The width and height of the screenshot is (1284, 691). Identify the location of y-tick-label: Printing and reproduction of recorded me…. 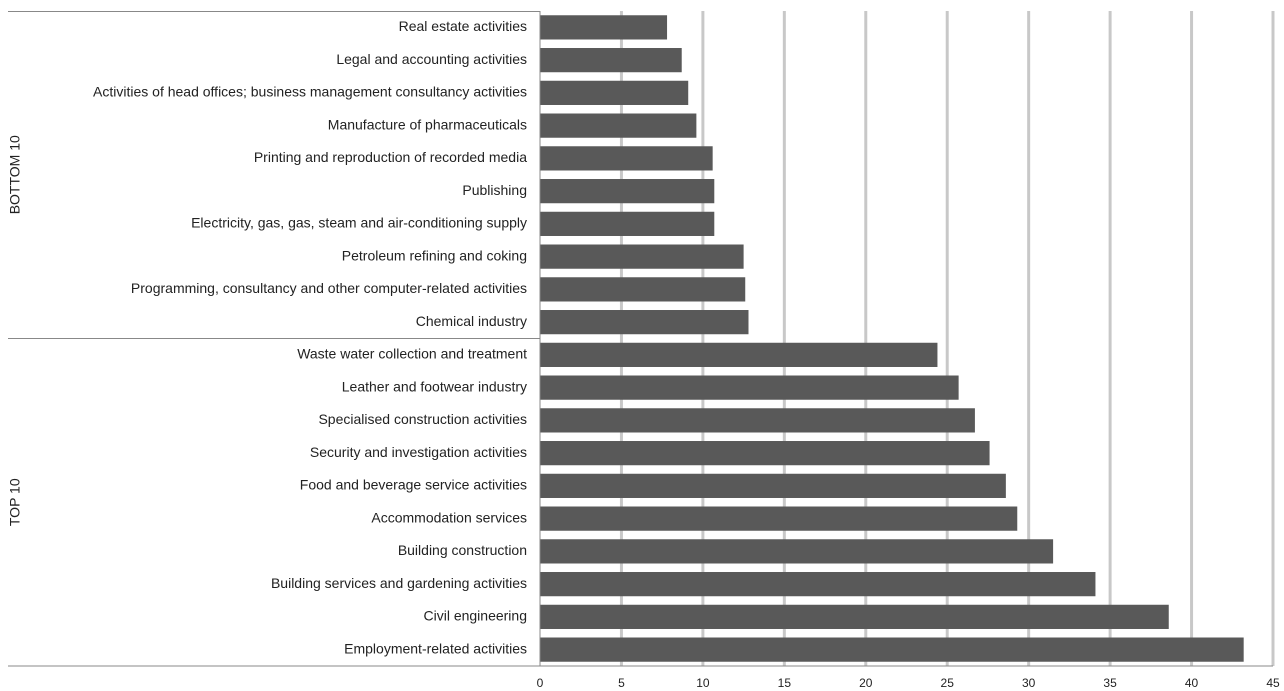
(390, 157).